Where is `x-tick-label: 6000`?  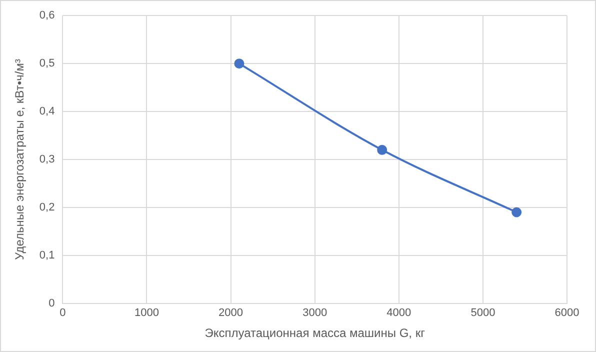
x-tick-label: 6000 is located at coordinates (567, 313).